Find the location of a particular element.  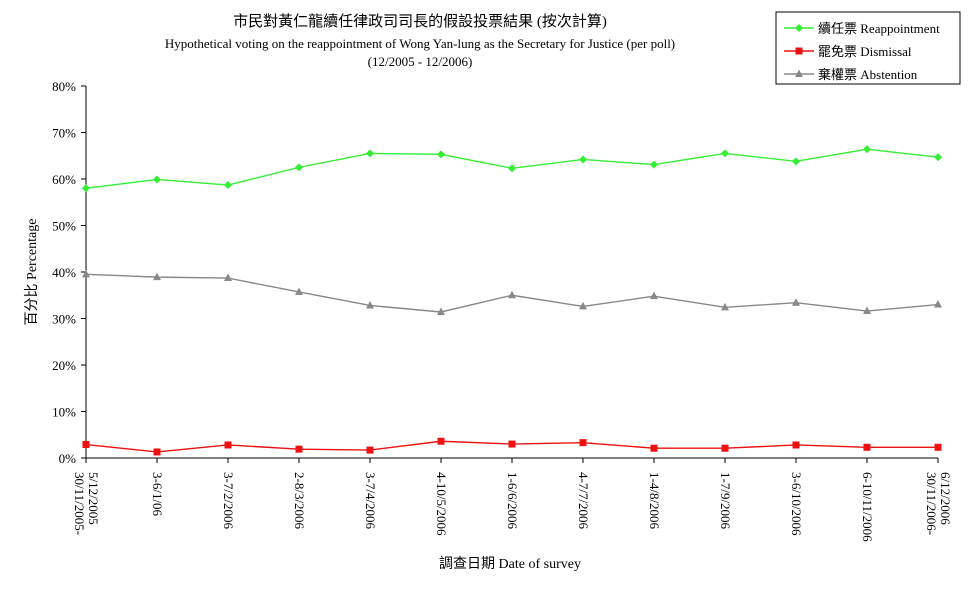

series-abstention is located at coordinates (512, 292).